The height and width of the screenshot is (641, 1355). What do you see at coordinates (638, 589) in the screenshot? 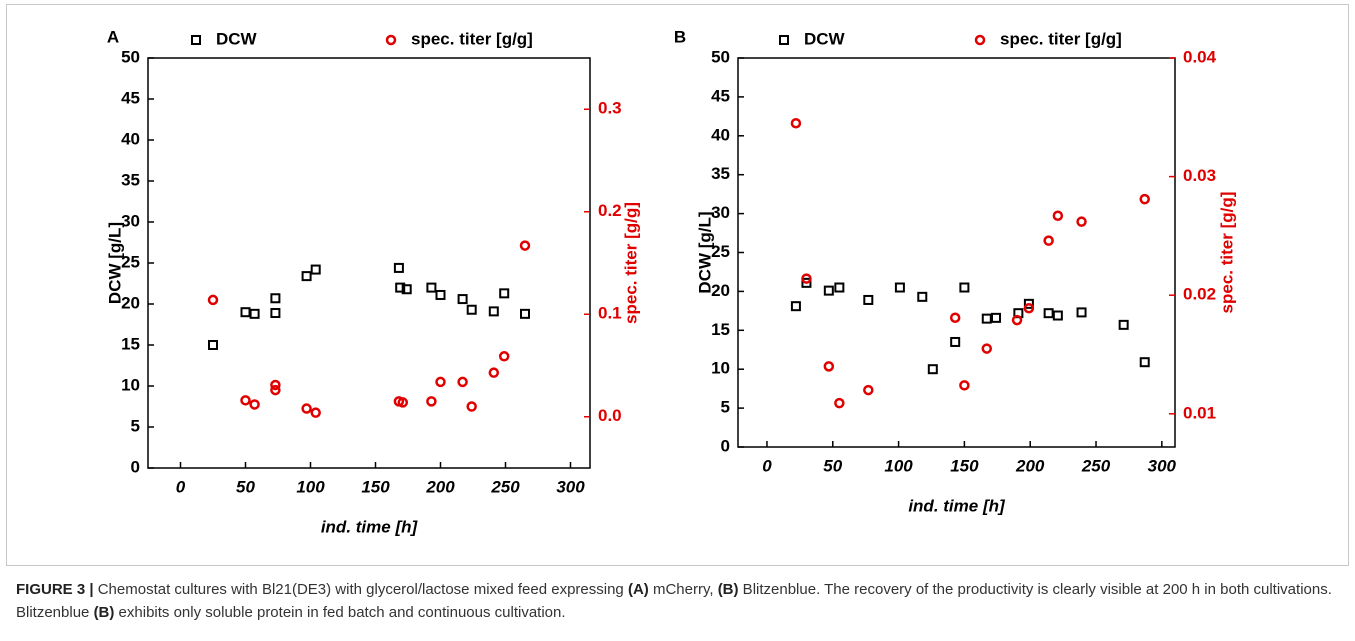
I see `caption-text: (A)` at bounding box center [638, 589].